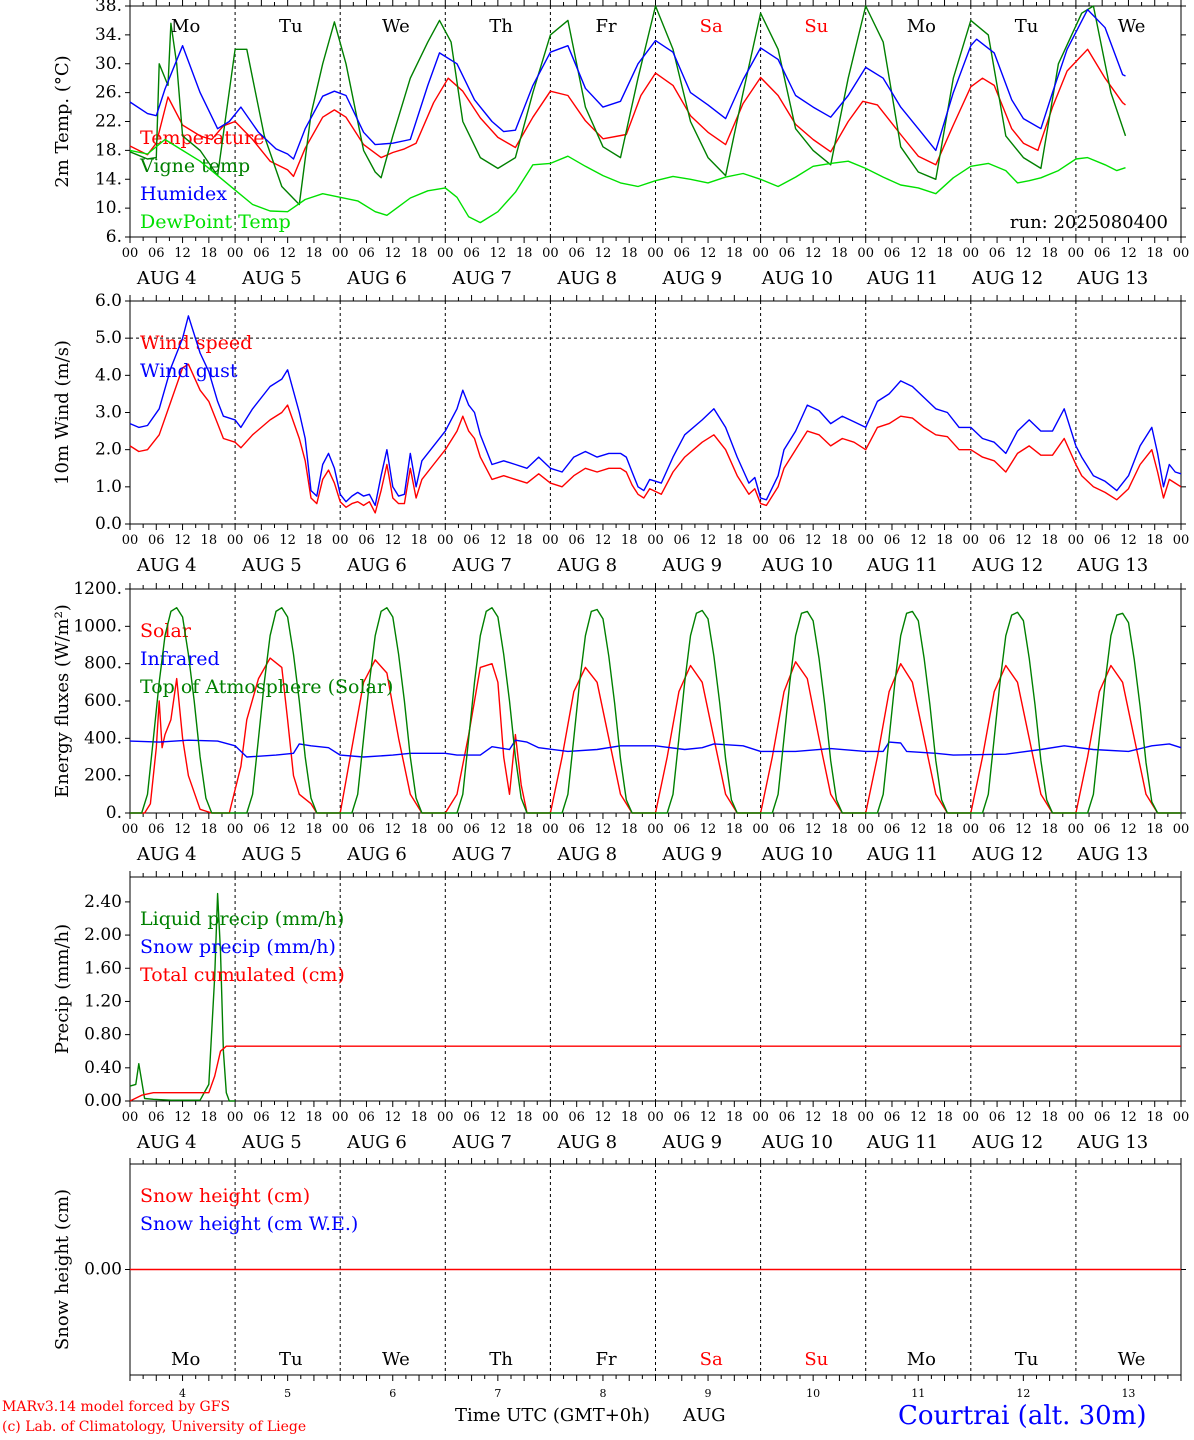 This screenshot has height=1440, width=1194. What do you see at coordinates (1128, 1393) in the screenshot?
I see `day-number: 13` at bounding box center [1128, 1393].